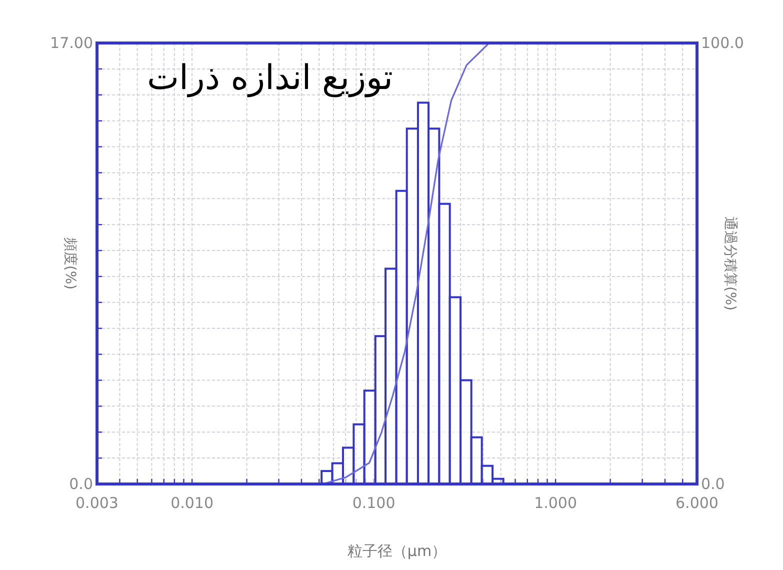  I want to click on y2-tick-label: 0.0, so click(713, 484).